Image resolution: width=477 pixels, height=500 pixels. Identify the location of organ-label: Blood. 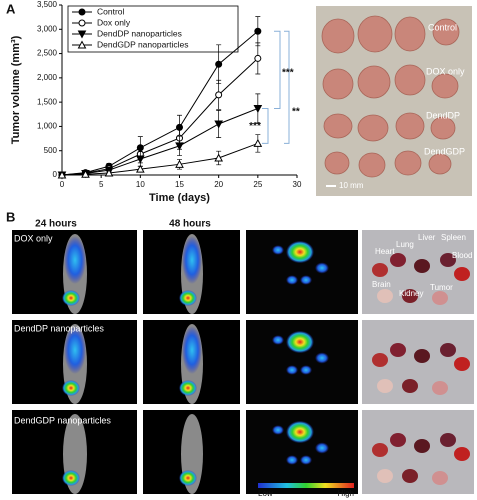
(462, 255).